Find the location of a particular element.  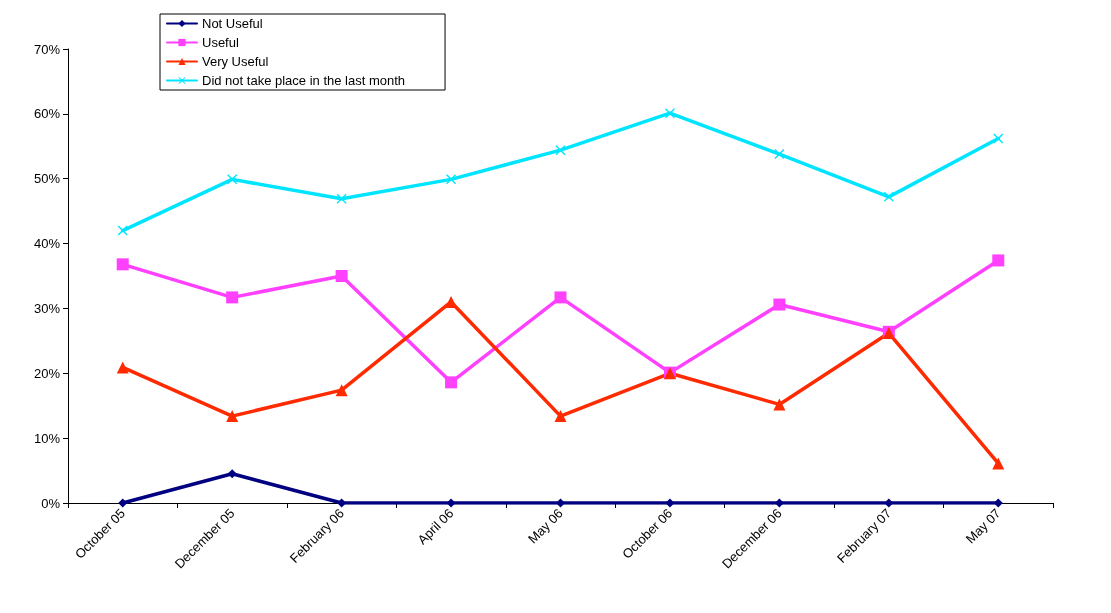

x-tick-label: May 06 is located at coordinates (545, 526).